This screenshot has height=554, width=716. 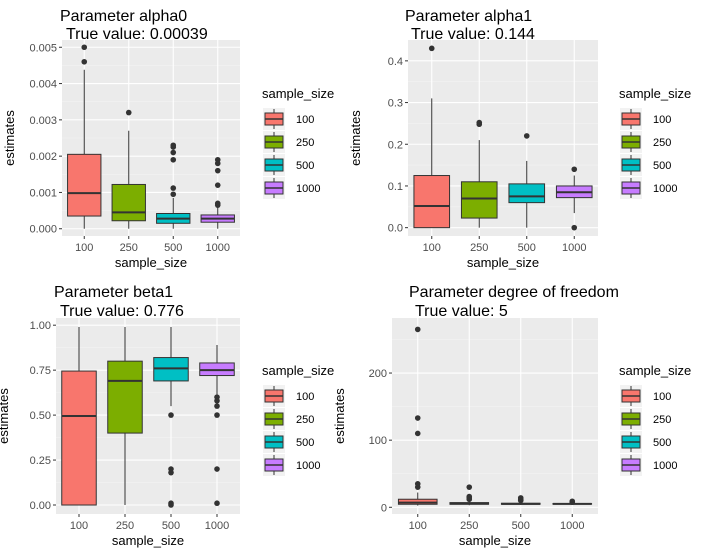 What do you see at coordinates (43, 121) in the screenshot?
I see `y-tick-label: 0.003` at bounding box center [43, 121].